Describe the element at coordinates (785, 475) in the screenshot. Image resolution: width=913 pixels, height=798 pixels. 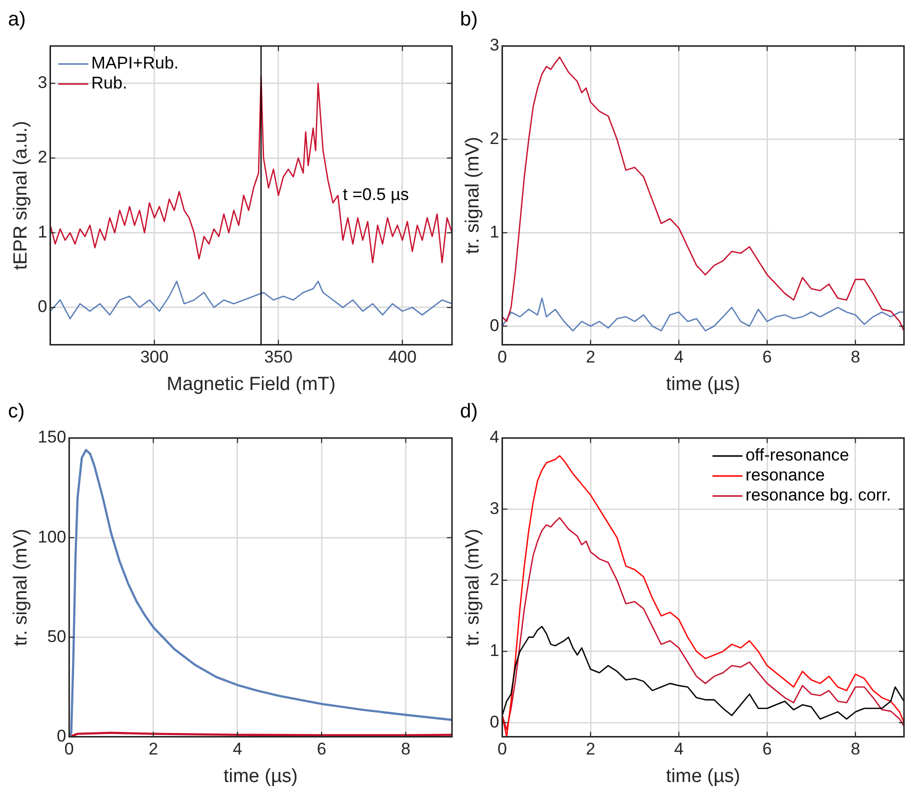
I see `legend-label: resonance` at that location.